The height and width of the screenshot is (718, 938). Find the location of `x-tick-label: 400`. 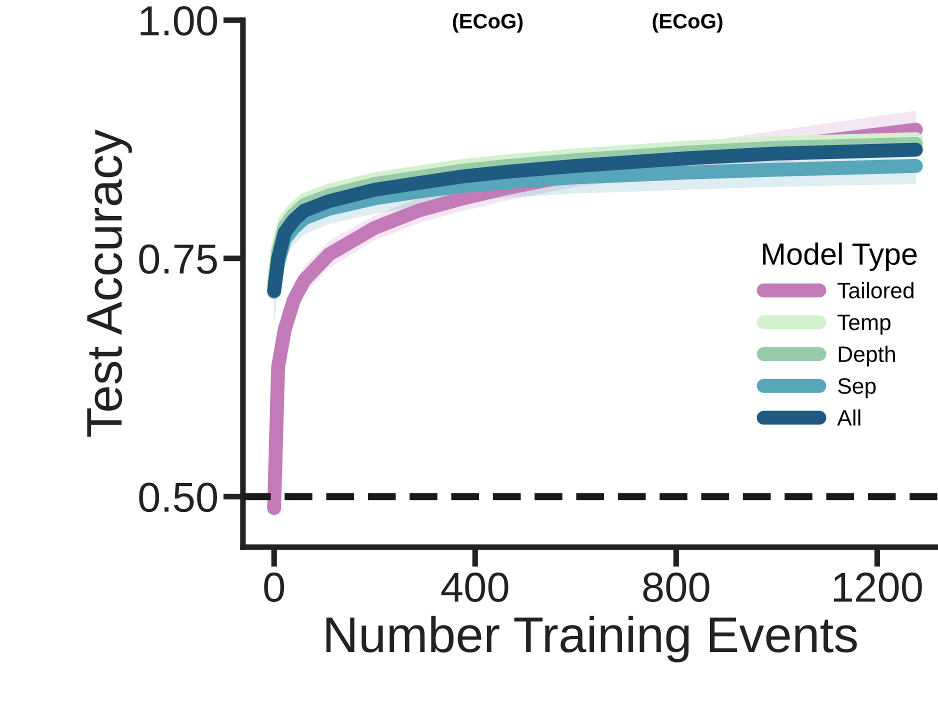

x-tick-label: 400 is located at coordinates (474, 587).